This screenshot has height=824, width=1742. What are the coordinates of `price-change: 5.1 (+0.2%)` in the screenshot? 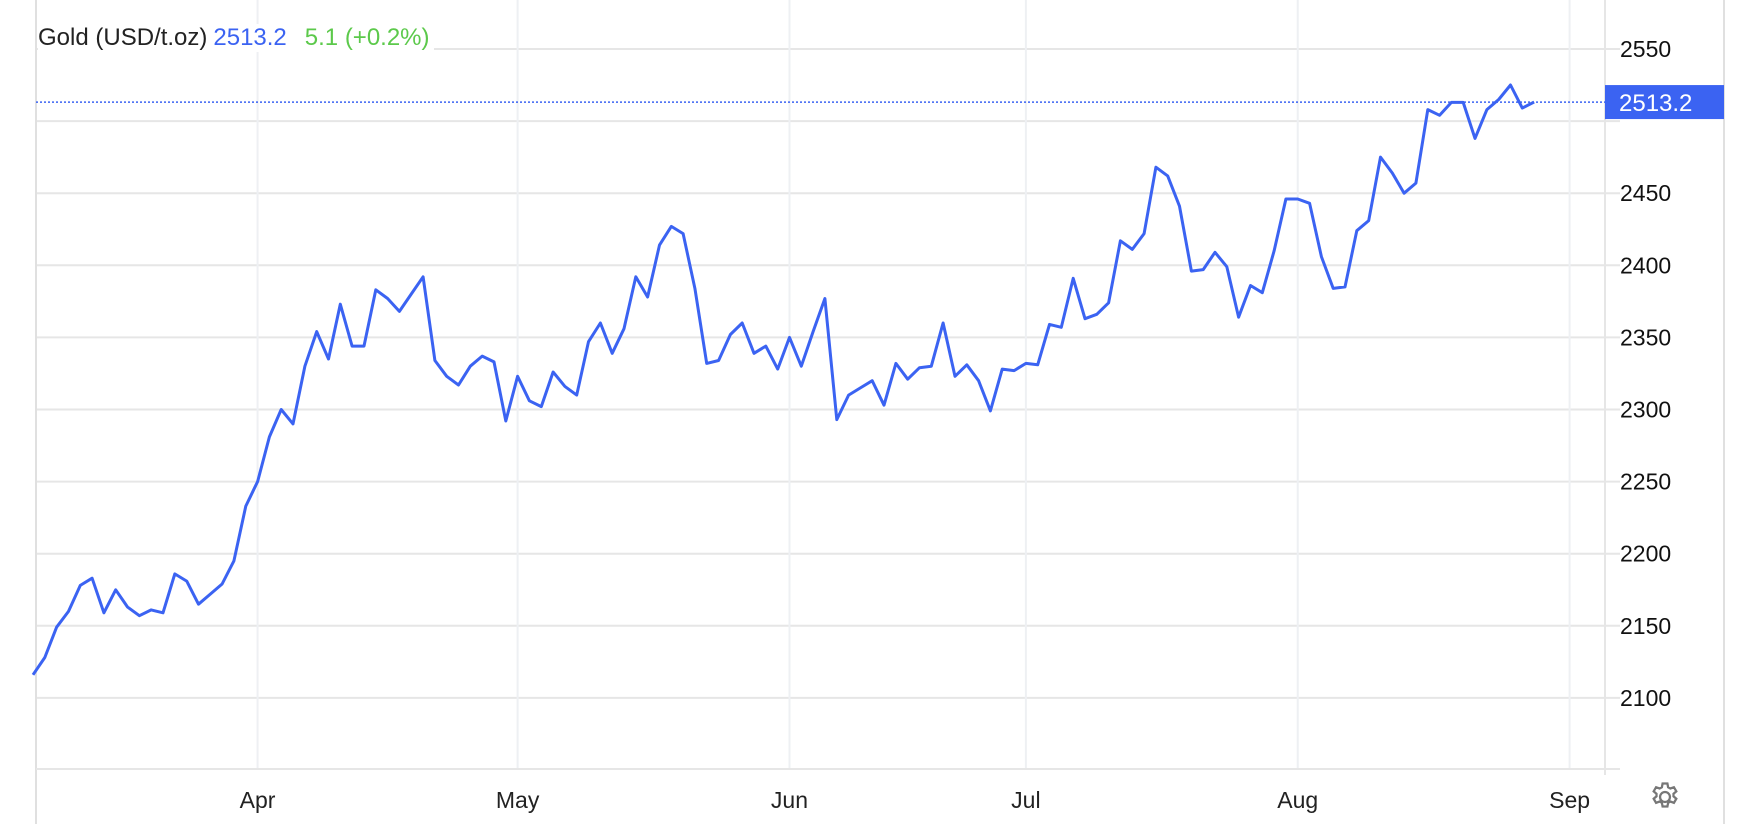 It's located at (367, 37).